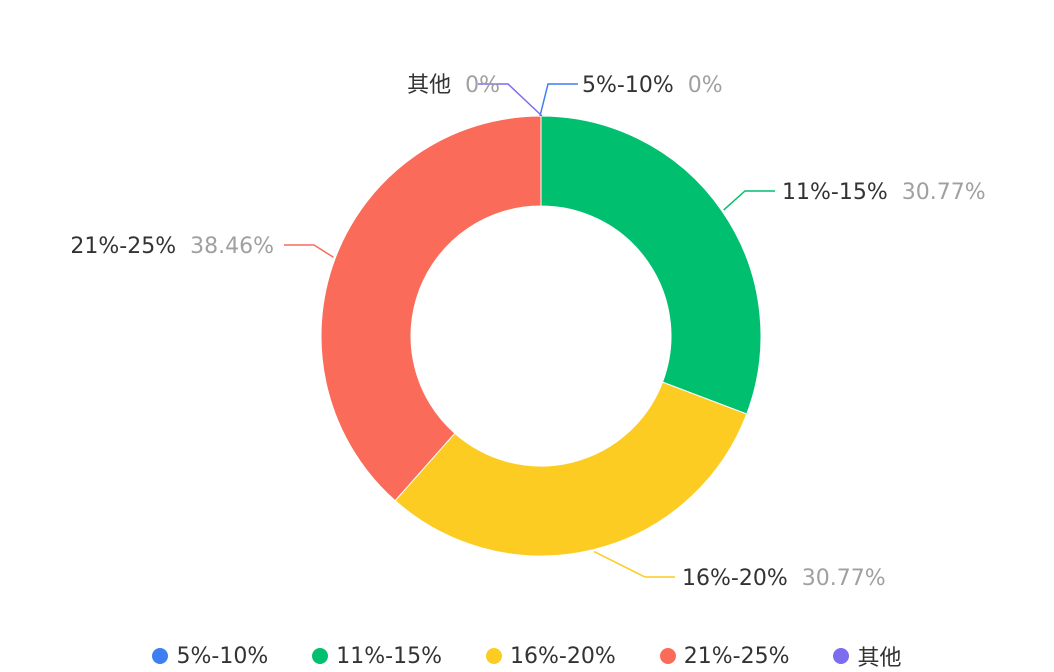  I want to click on slice-label: 5%-10% 0%, so click(652, 85).